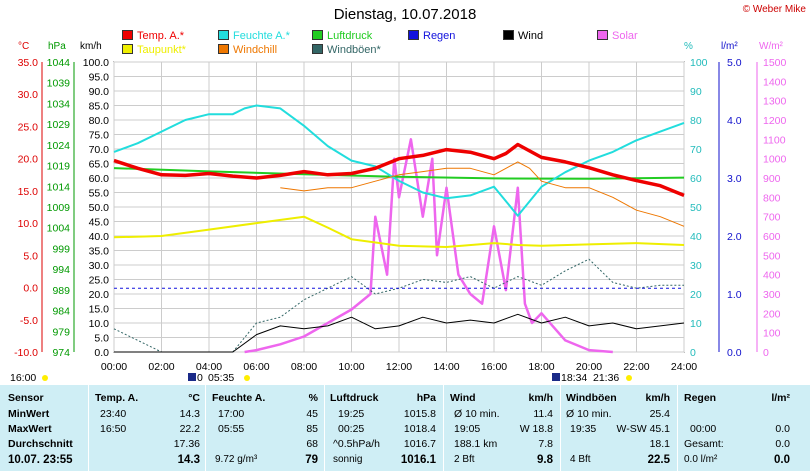 The image size is (810, 471). I want to click on humidity-tick-label: 30, so click(696, 266).